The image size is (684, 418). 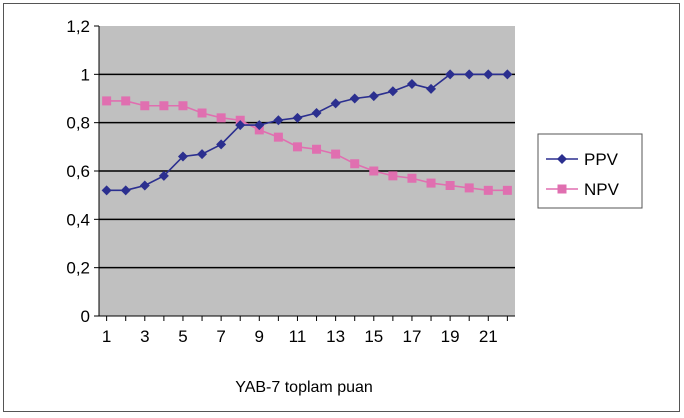 What do you see at coordinates (85, 316) in the screenshot?
I see `y-tick-label: 0` at bounding box center [85, 316].